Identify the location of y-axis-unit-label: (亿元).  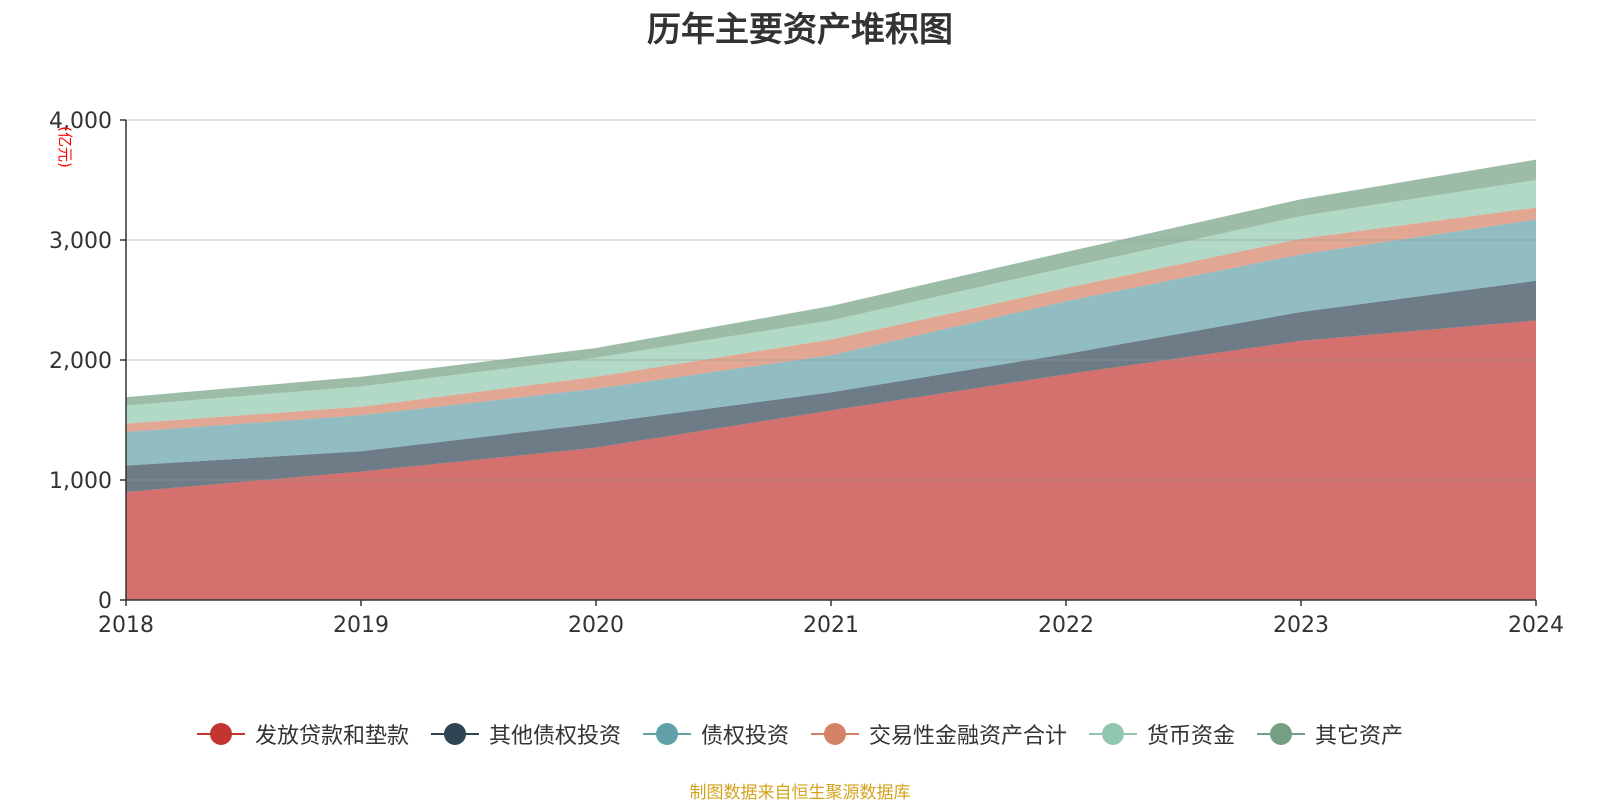
(65, 147).